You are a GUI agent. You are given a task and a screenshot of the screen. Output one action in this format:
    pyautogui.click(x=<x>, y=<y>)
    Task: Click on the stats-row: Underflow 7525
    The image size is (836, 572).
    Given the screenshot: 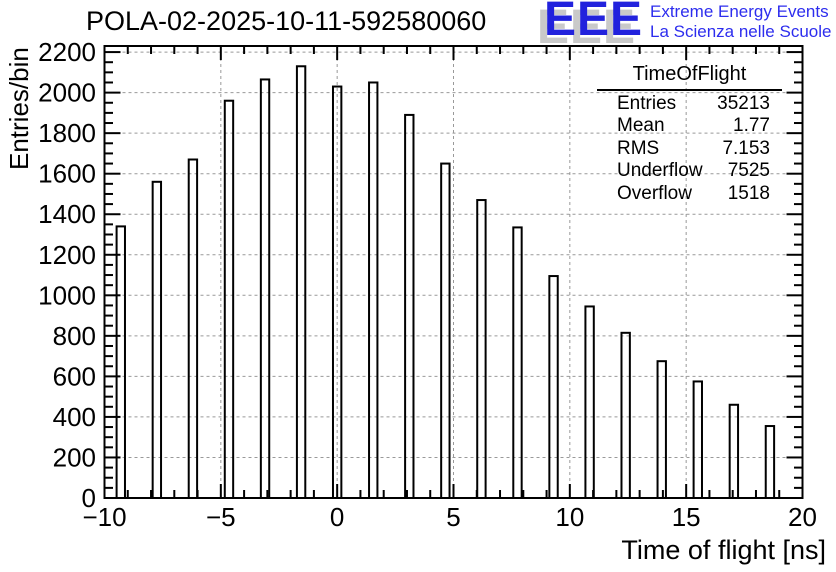 What is the action you would take?
    pyautogui.click(x=689, y=171)
    